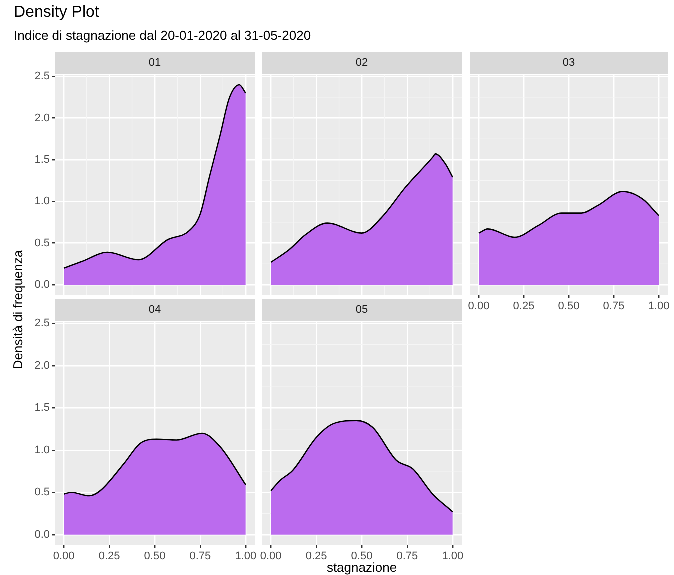  Describe the element at coordinates (569, 63) in the screenshot. I see `text: 03` at that location.